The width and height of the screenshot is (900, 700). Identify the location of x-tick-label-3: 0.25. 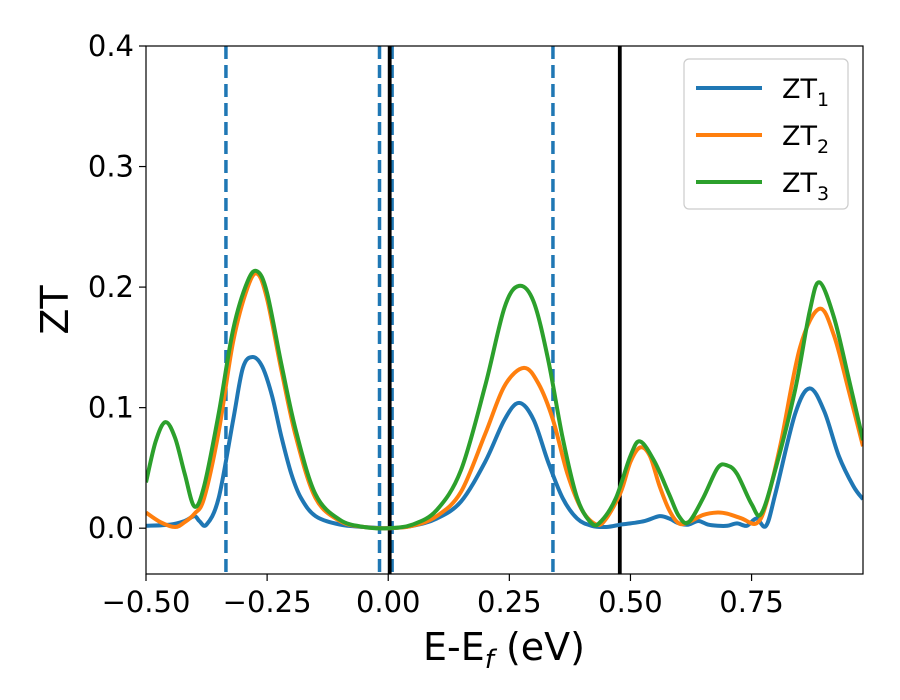
(509, 602).